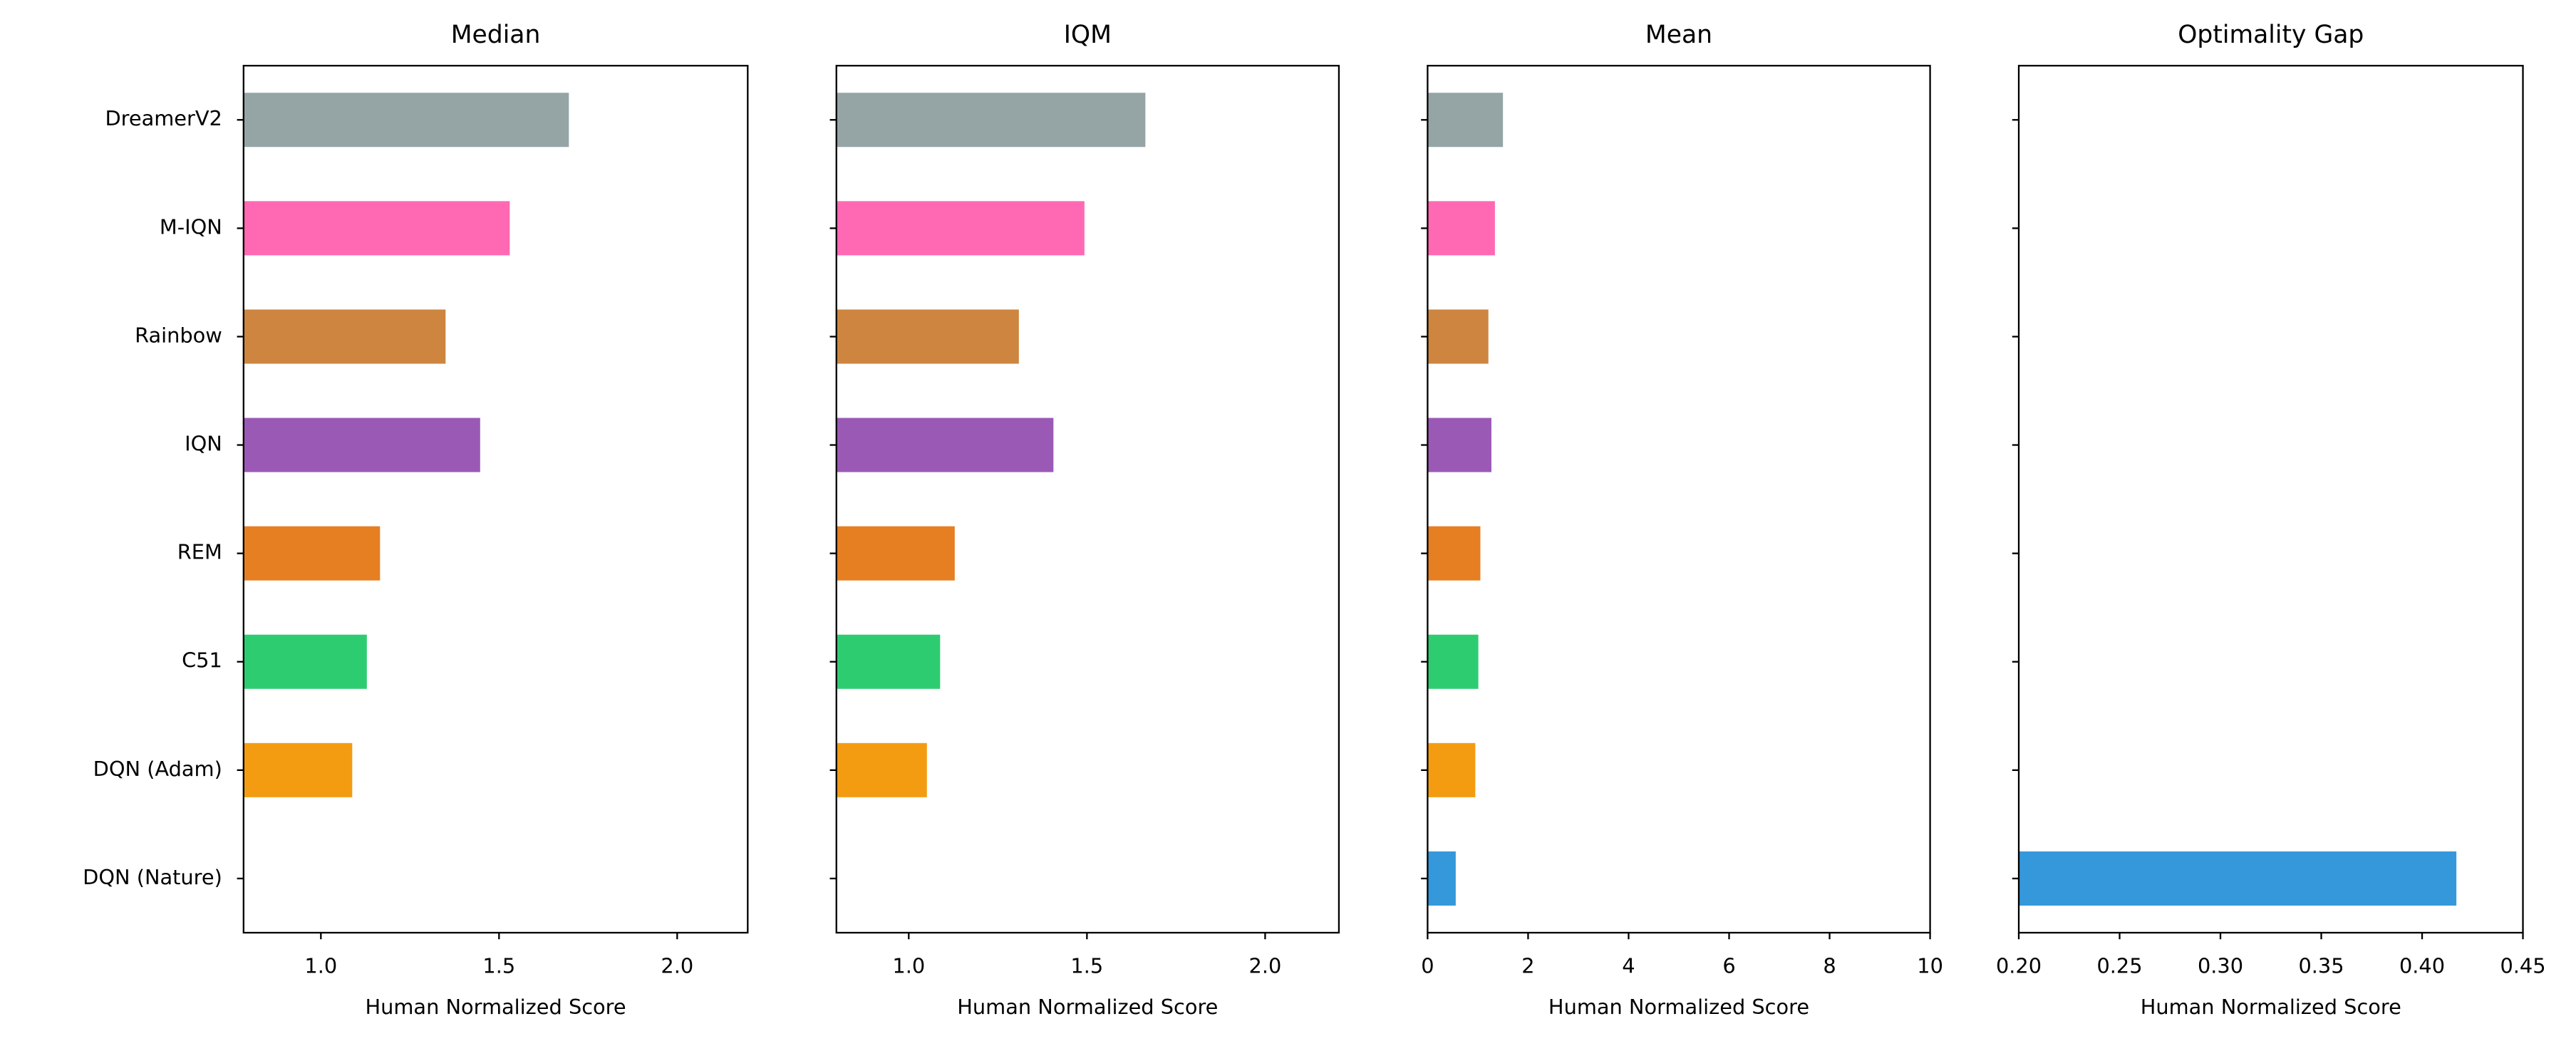 The height and width of the screenshot is (1046, 2576). I want to click on x-tick-label: 8, so click(1830, 965).